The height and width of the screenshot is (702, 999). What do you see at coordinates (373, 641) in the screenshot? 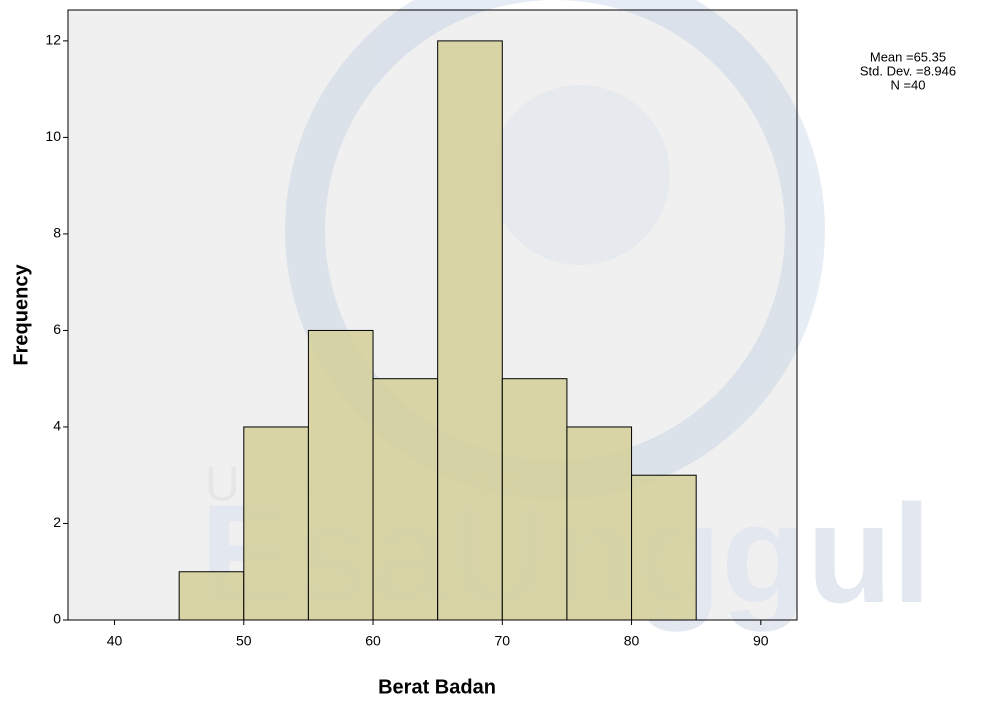
I see `x-tick-label: 60` at bounding box center [373, 641].